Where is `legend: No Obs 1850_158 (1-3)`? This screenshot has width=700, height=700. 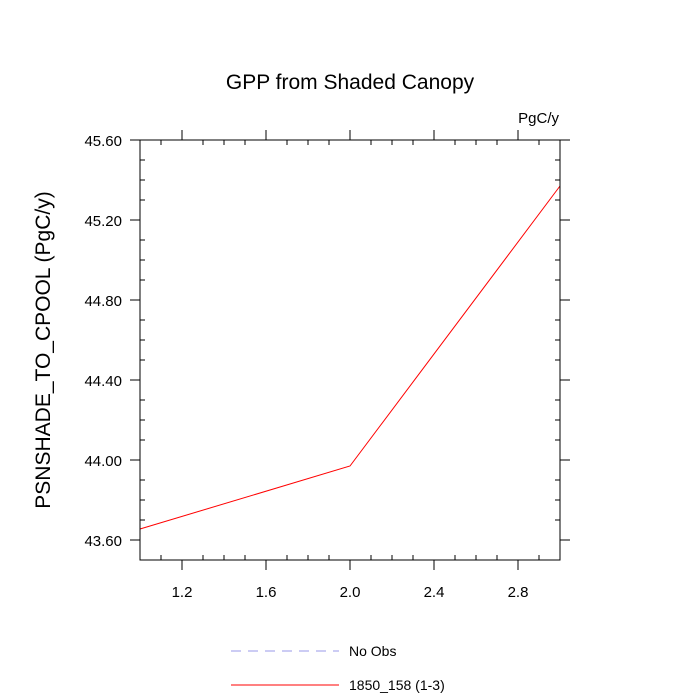 legend: No Obs 1850_158 (1-3) is located at coordinates (338, 668).